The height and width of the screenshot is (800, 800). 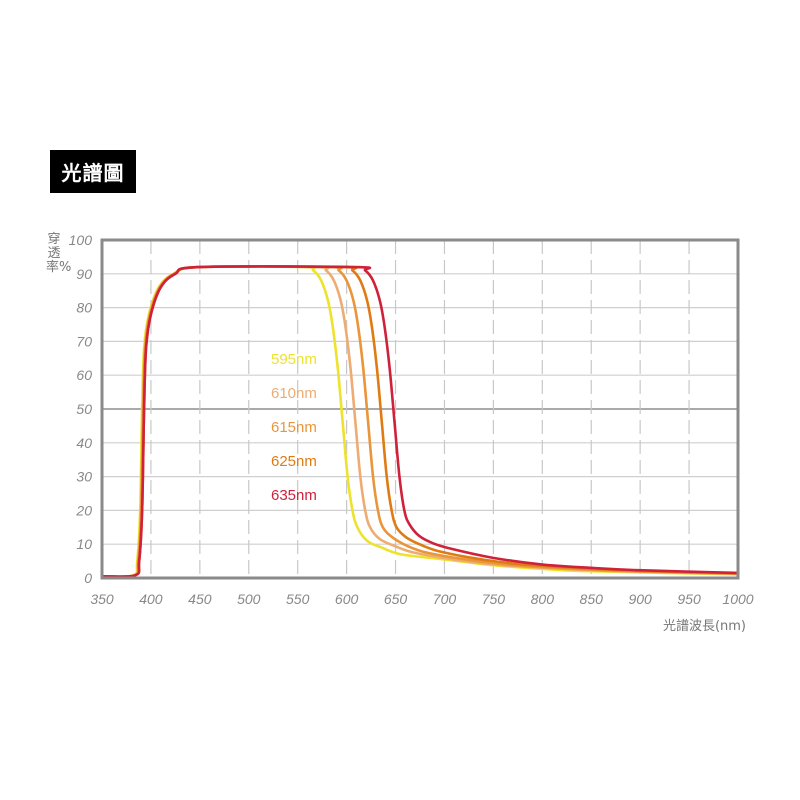 What do you see at coordinates (200, 599) in the screenshot?
I see `x-tick-label: 450` at bounding box center [200, 599].